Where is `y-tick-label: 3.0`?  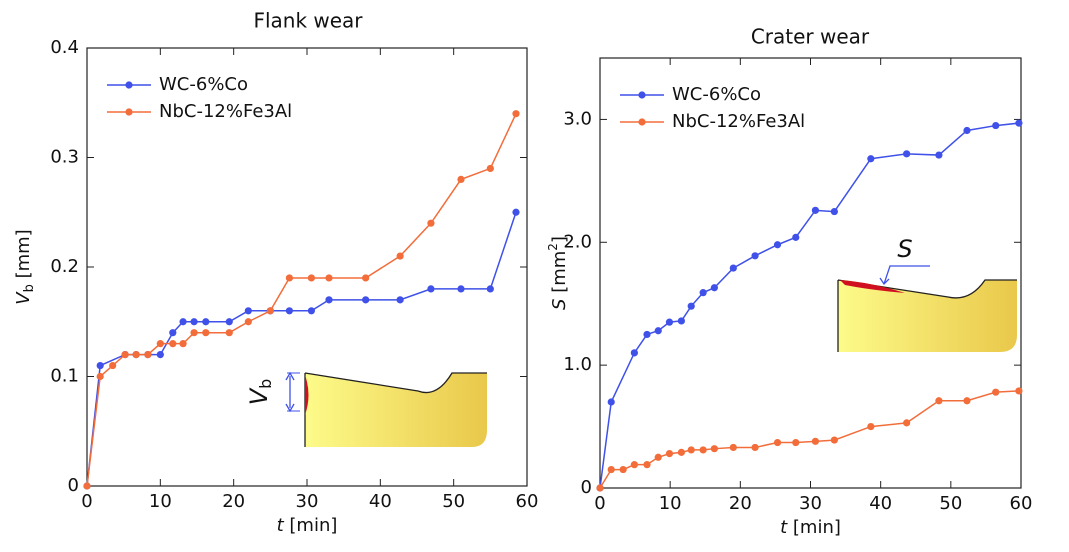
y-tick-label: 3.0 is located at coordinates (577, 118).